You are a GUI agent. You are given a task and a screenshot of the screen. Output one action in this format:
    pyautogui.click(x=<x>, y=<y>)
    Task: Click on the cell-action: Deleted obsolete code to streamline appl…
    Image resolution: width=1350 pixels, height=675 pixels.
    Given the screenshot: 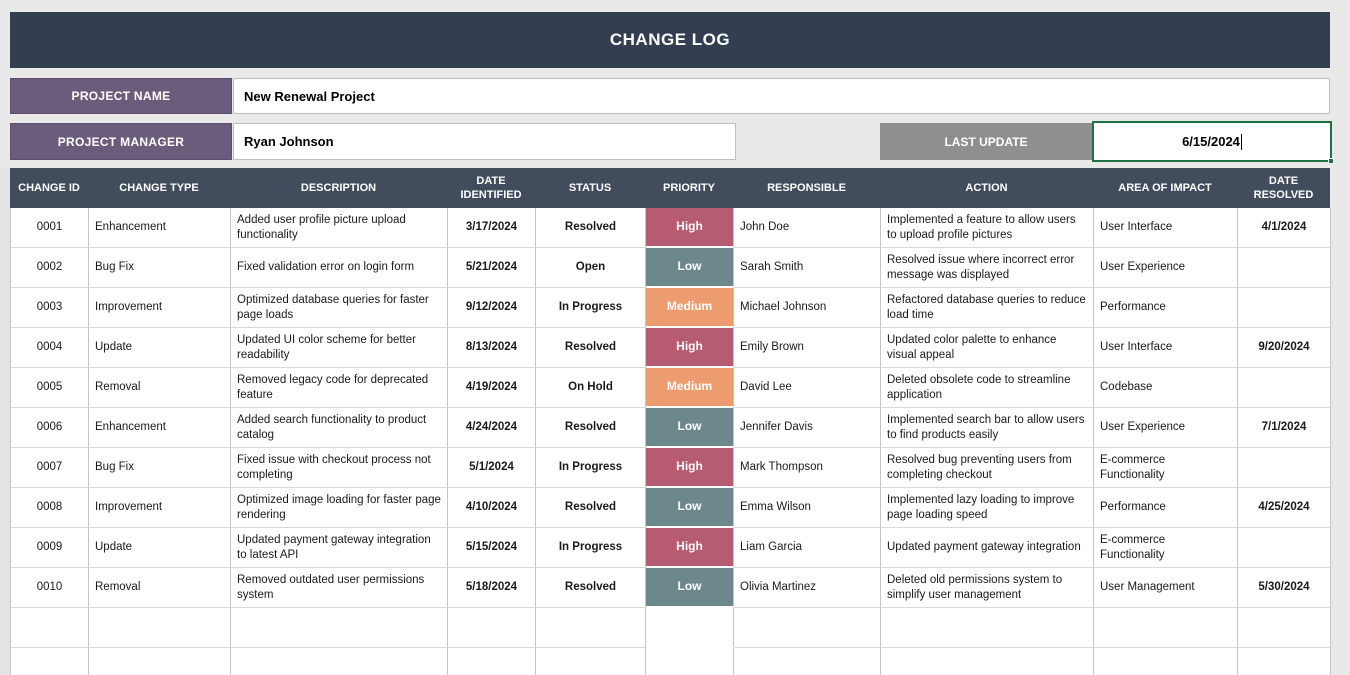 What is the action you would take?
    pyautogui.click(x=987, y=388)
    